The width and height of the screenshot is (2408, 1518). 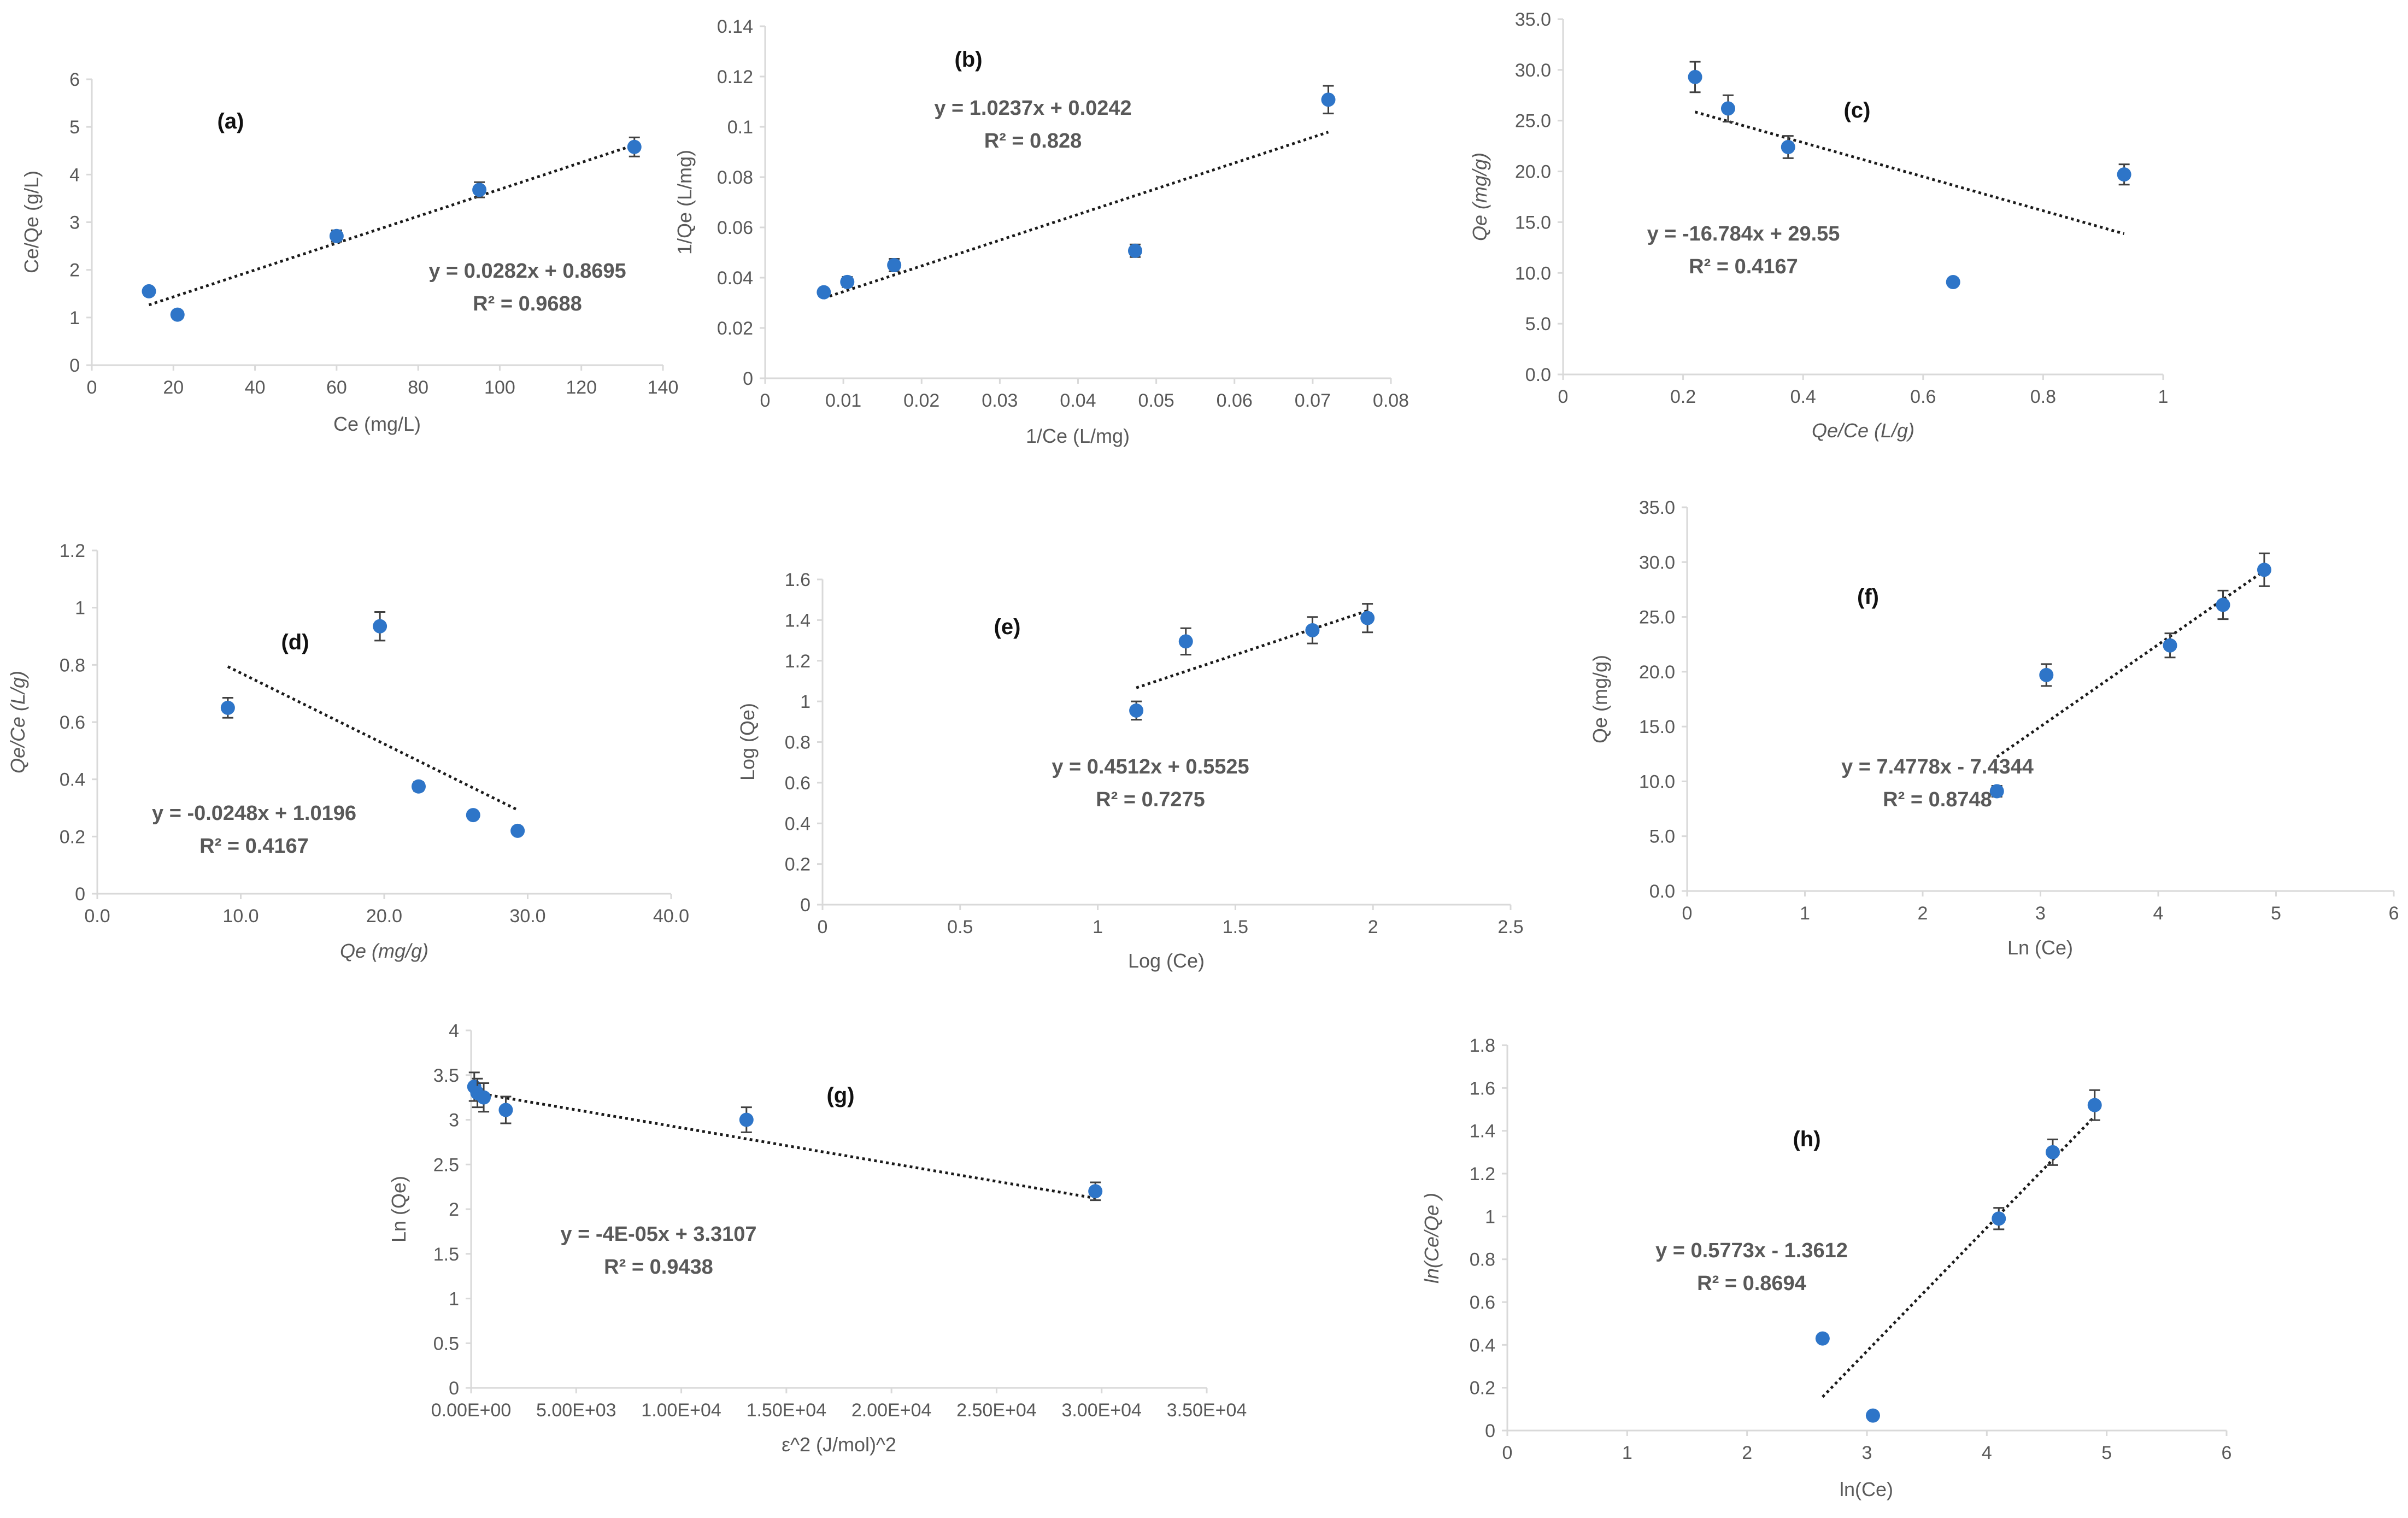 I want to click on trendline-equation: y = 7.4778x - 7.4344, so click(x=1938, y=766).